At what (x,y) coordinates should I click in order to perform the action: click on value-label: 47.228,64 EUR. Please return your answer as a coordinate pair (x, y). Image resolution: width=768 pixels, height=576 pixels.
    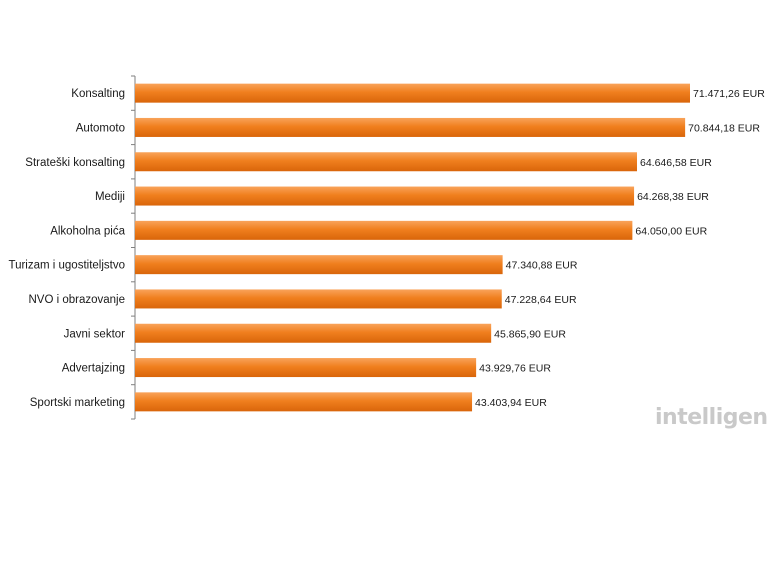
    Looking at the image, I should click on (541, 300).